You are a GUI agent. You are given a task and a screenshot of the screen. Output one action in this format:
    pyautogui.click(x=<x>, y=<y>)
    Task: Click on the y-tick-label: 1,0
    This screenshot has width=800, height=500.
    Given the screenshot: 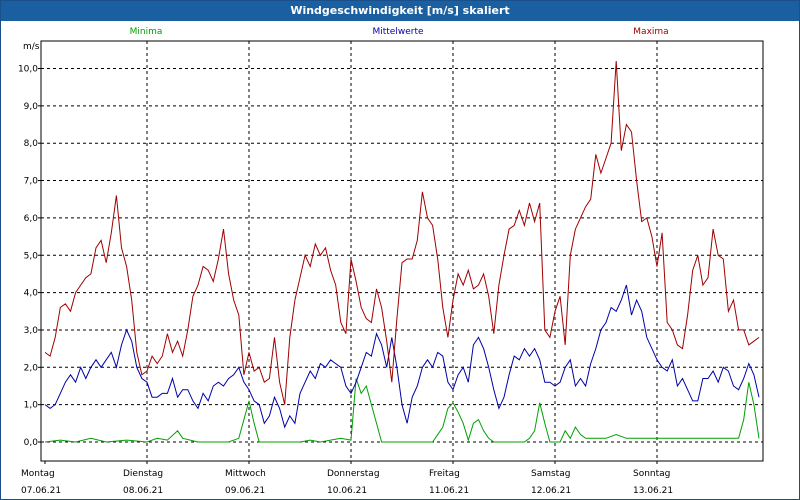 What is the action you would take?
    pyautogui.click(x=31, y=406)
    